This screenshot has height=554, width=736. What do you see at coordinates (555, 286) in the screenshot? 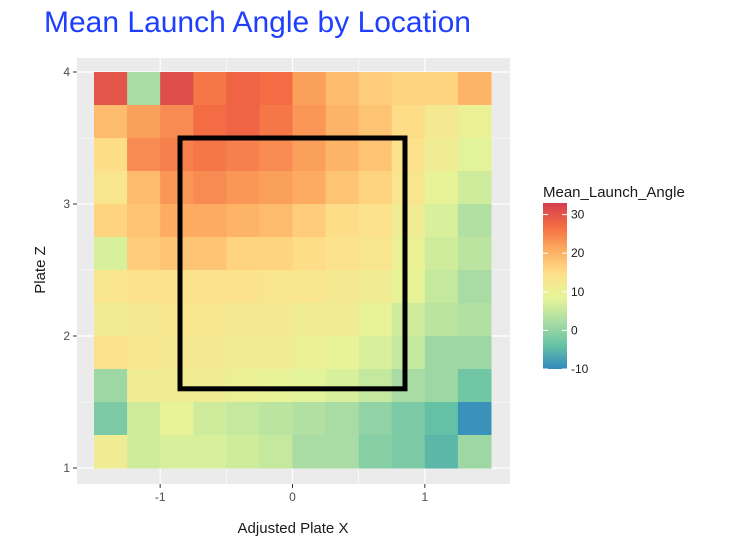
I see `legend-colorbar` at bounding box center [555, 286].